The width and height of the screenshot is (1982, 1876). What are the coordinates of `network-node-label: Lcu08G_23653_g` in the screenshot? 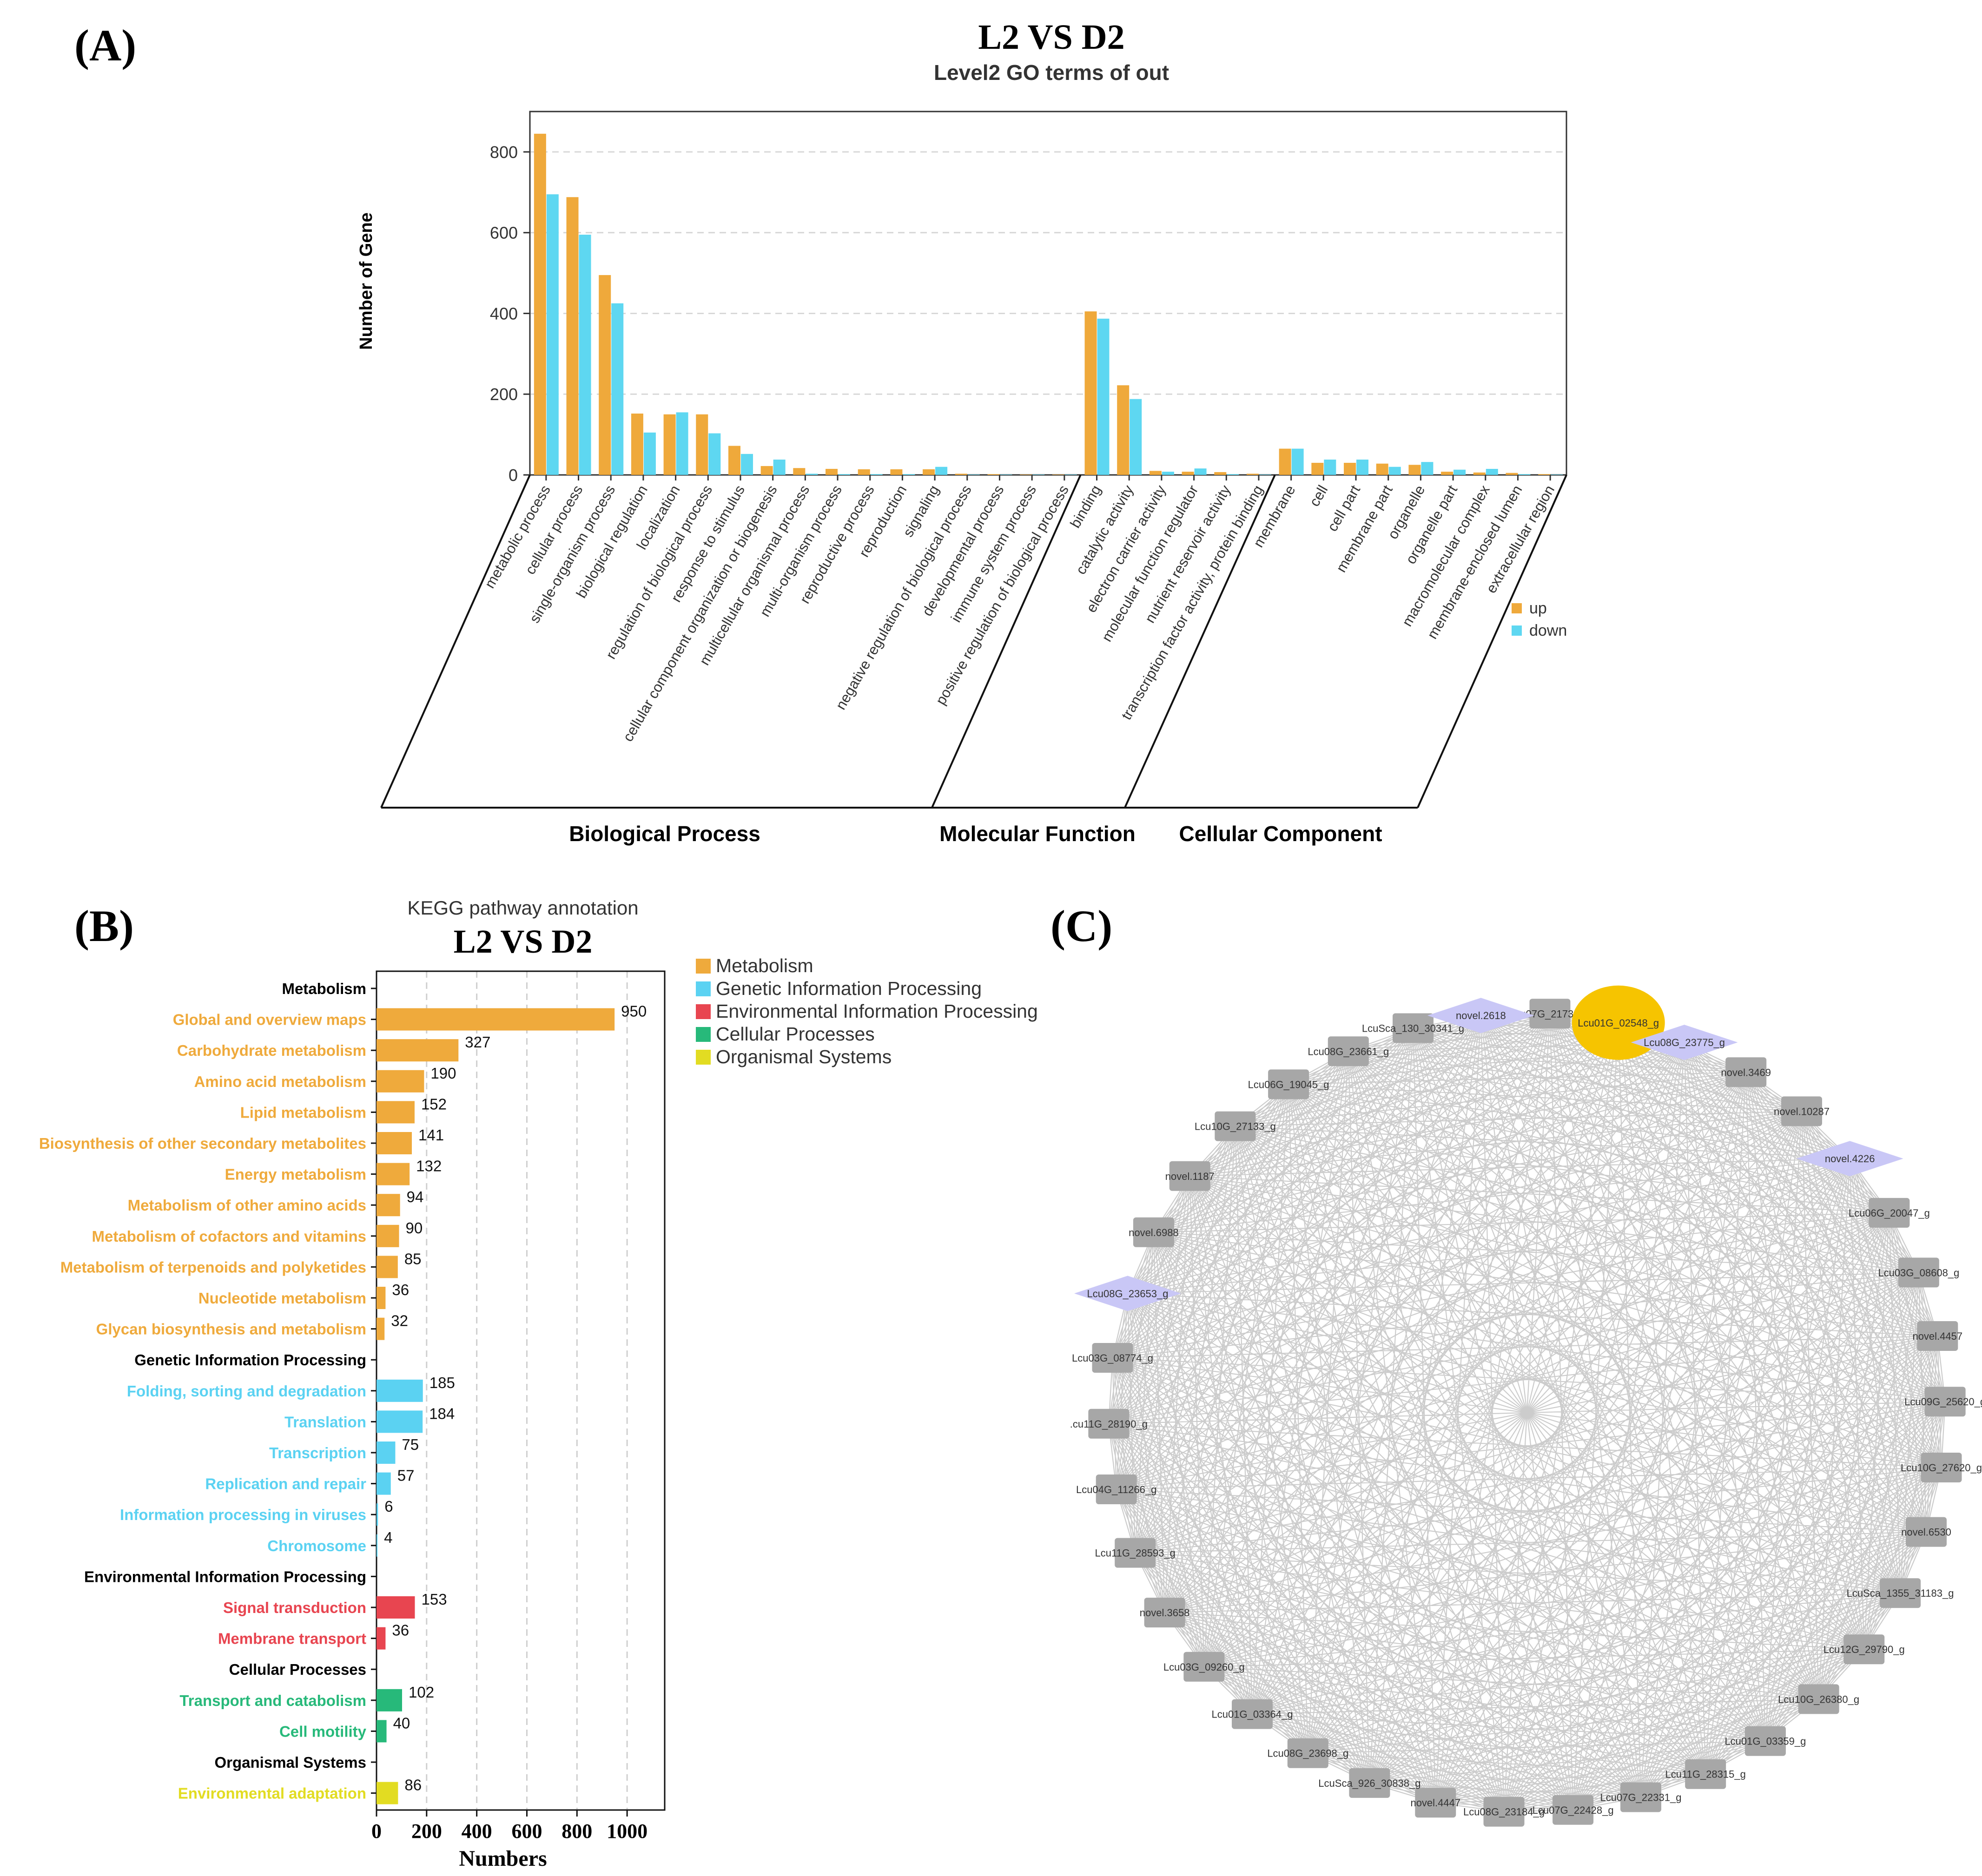 It's located at (1128, 1293).